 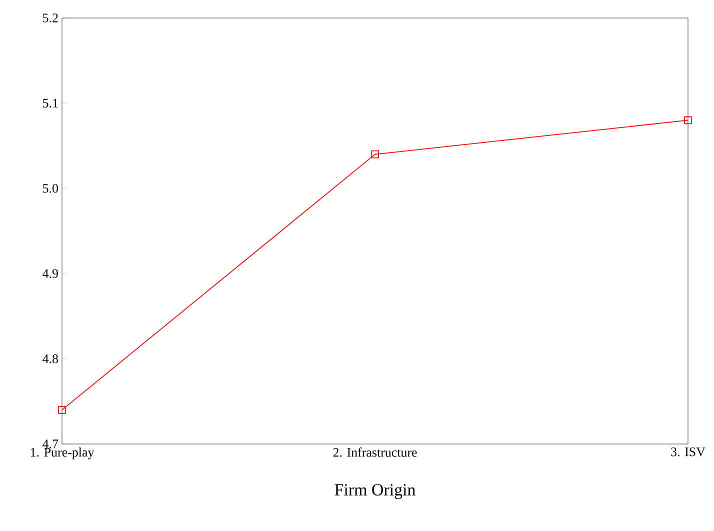 What do you see at coordinates (62, 454) in the screenshot?
I see `x-tick-label: 1. Pure-play` at bounding box center [62, 454].